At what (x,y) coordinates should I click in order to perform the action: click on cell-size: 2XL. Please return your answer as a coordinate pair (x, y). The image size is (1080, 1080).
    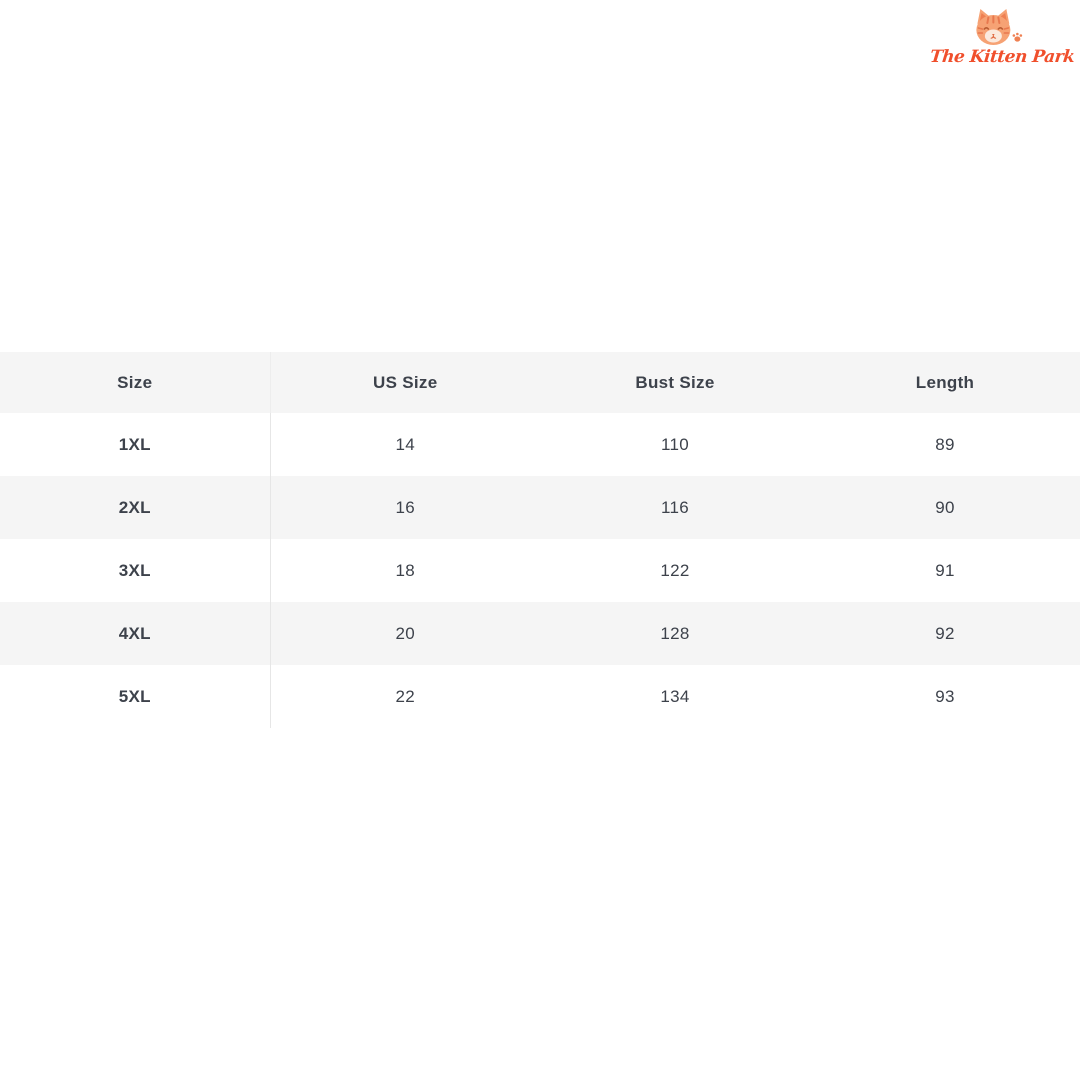
    Looking at the image, I should click on (135, 507).